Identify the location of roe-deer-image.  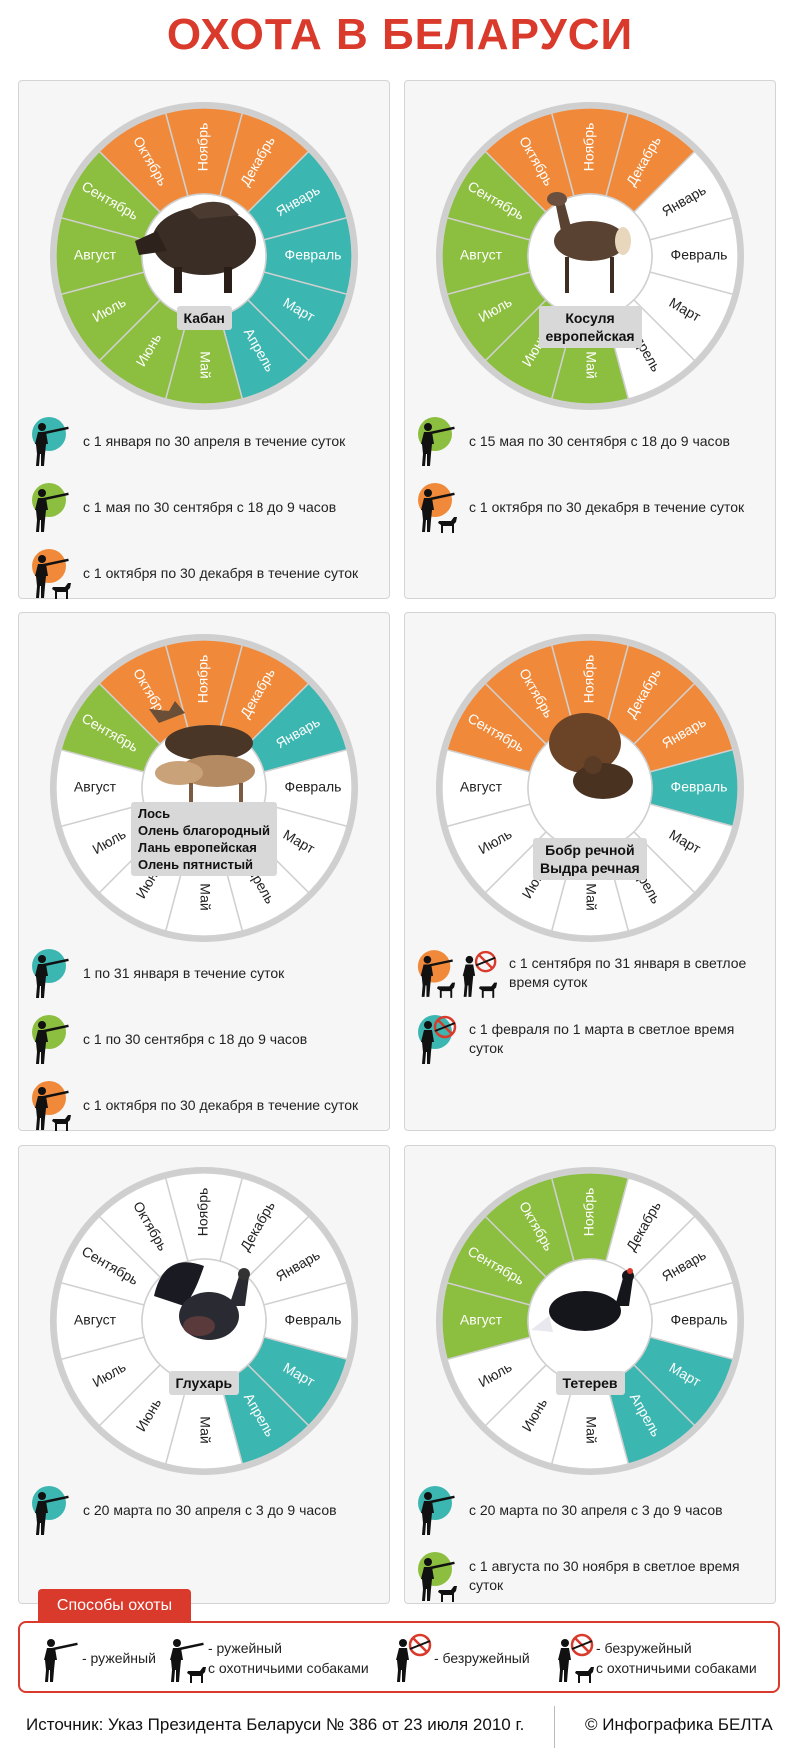
(589, 242).